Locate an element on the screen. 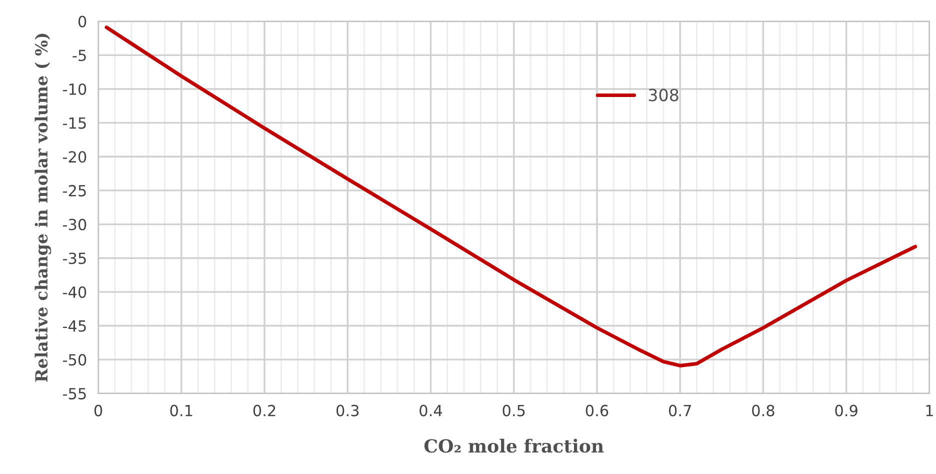 The image size is (936, 474). x-tick-label: 0.2 is located at coordinates (264, 410).